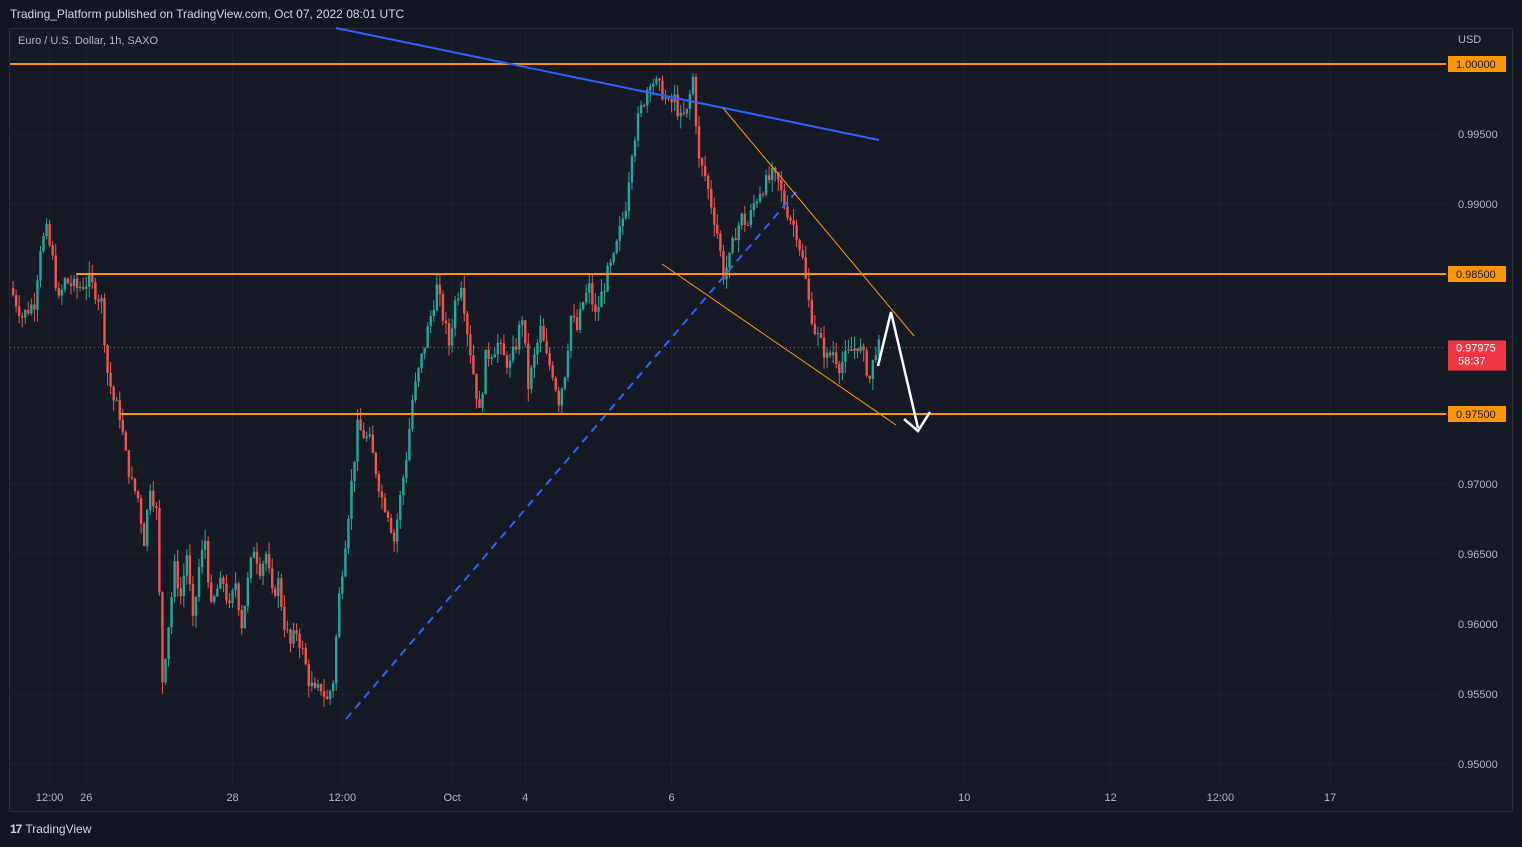  I want to click on tradingview-brand: 17 TradingView, so click(50, 829).